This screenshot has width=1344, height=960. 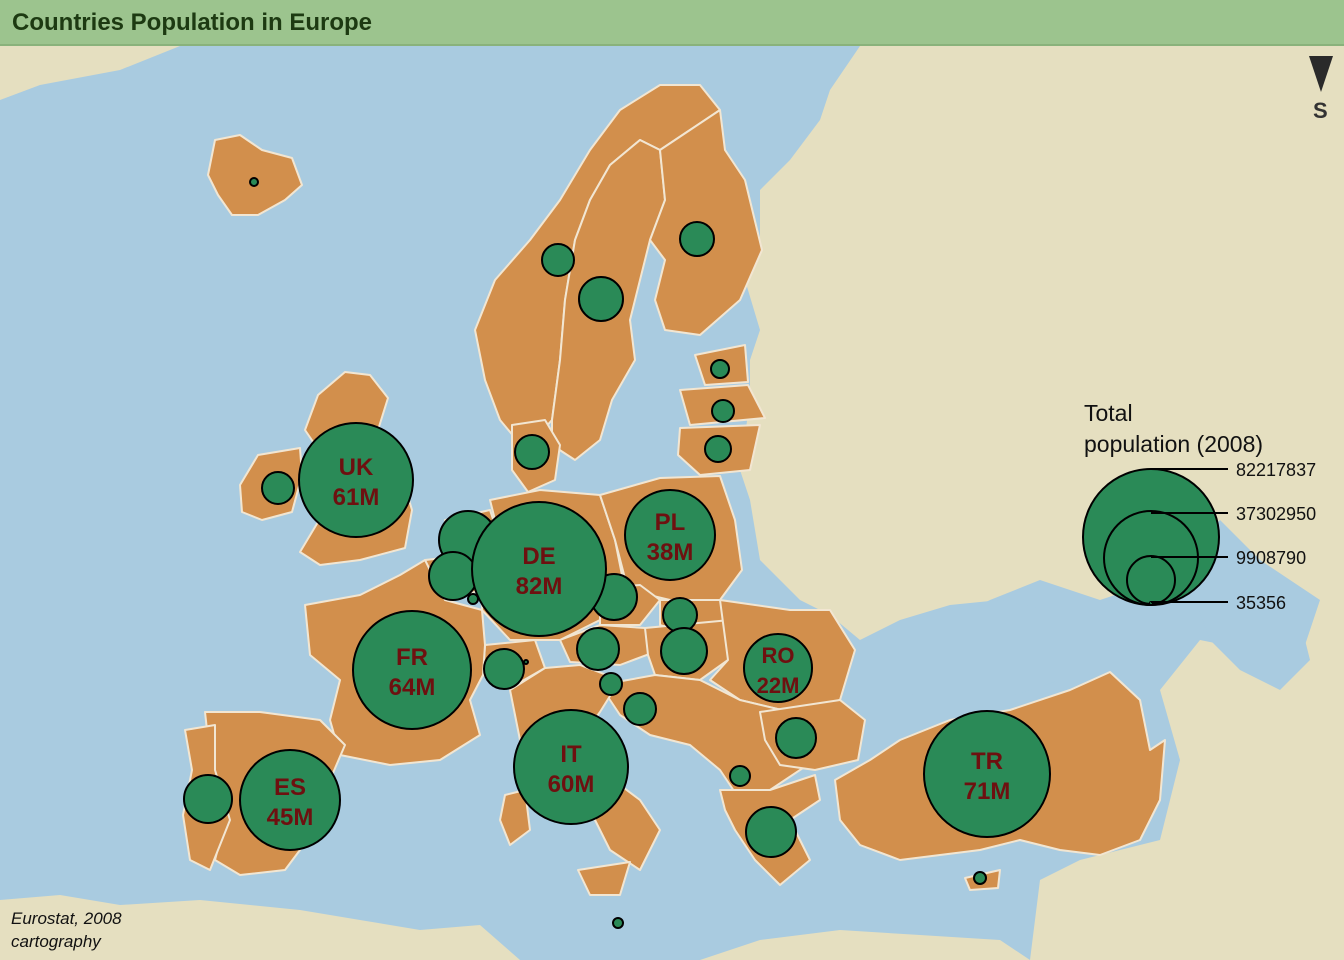 I want to click on source-line2: cartography, so click(x=56, y=941).